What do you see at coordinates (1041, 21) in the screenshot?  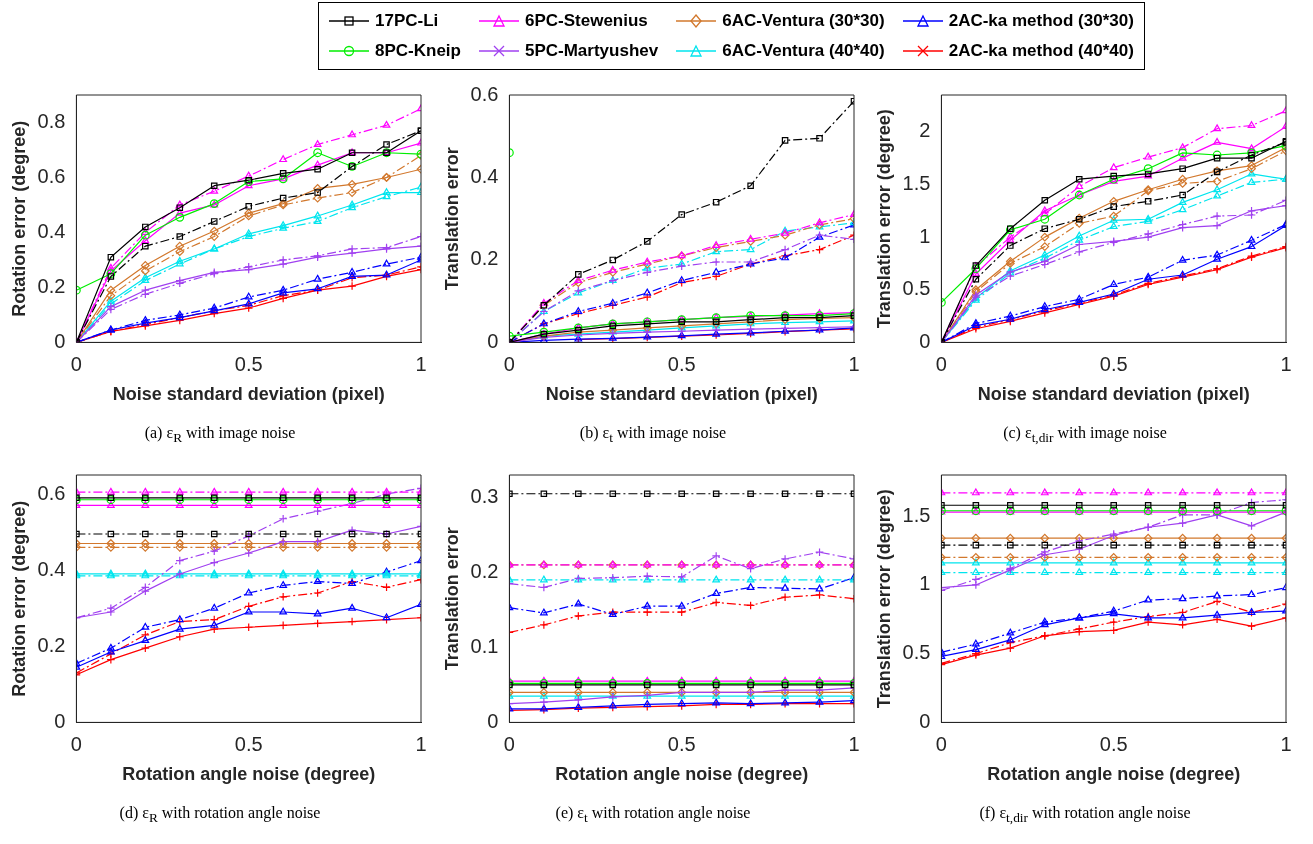 I see `legend-label: 2AC-ka method (30*30)` at bounding box center [1041, 21].